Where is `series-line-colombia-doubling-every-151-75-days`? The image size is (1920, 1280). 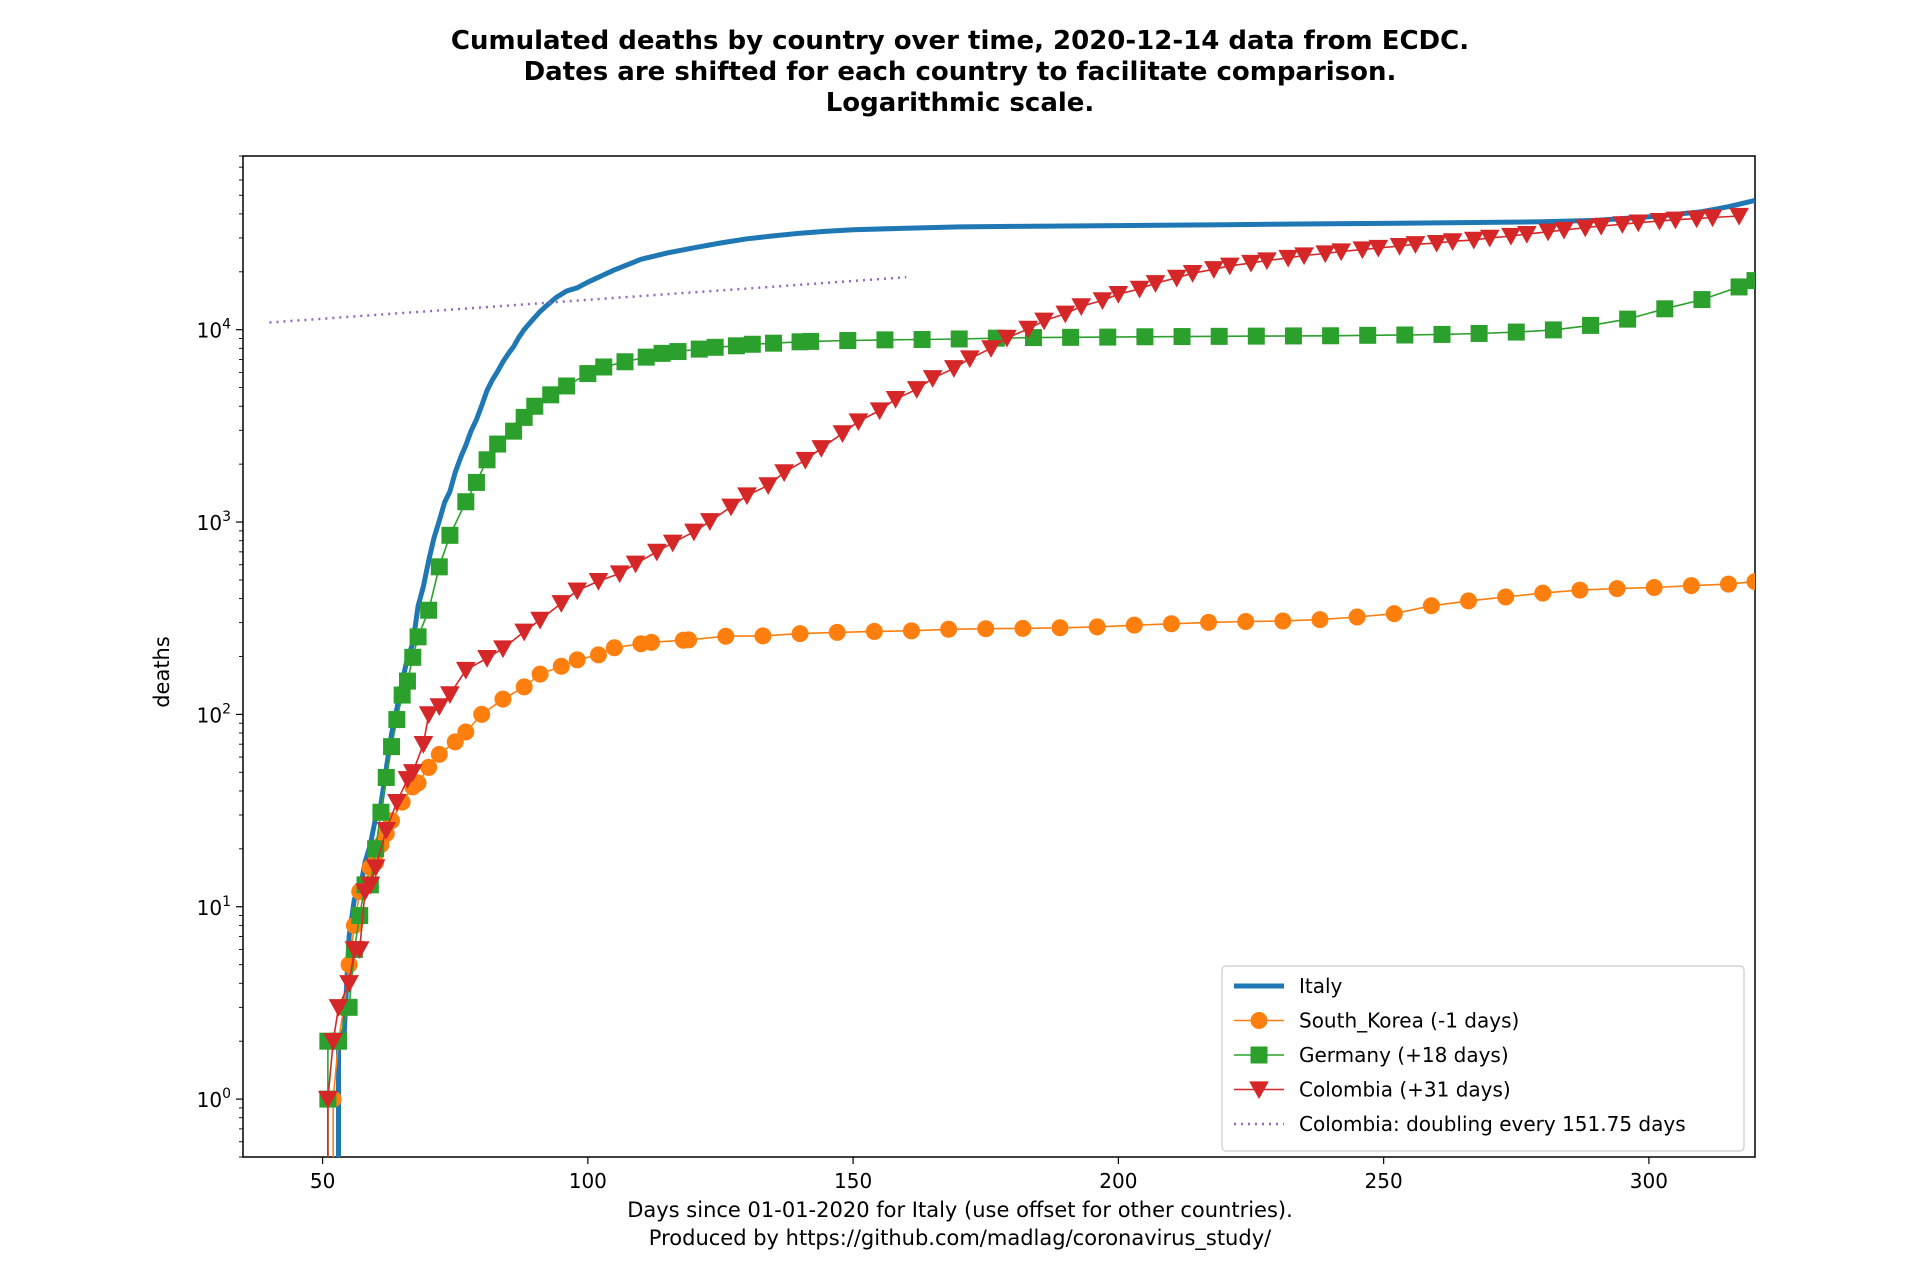
series-line-colombia-doubling-every-151-75-days is located at coordinates (588, 299).